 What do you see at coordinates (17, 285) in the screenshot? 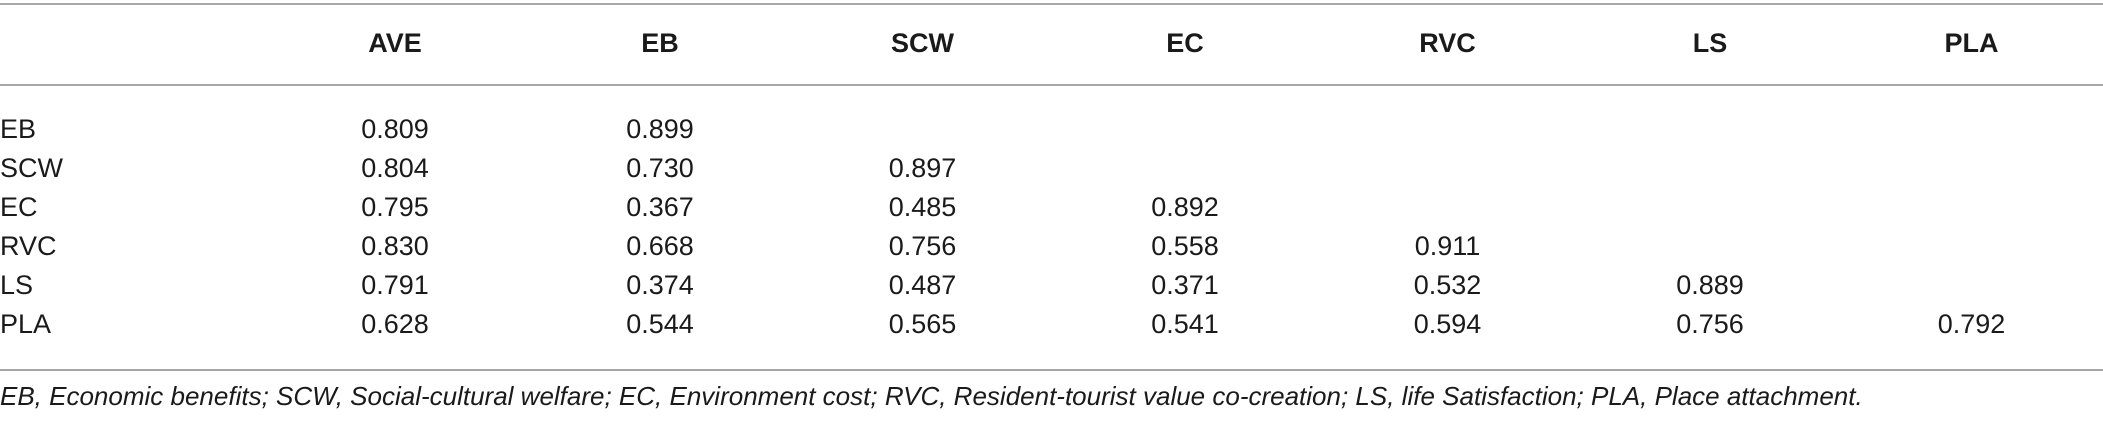
I see `row-label: LS` at bounding box center [17, 285].